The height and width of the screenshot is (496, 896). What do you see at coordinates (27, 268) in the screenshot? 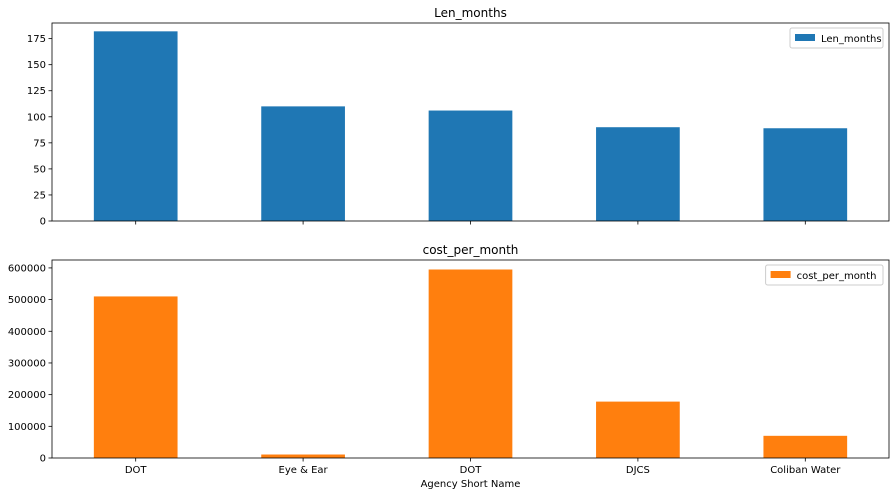
I see `y-tick-label: 600000` at bounding box center [27, 268].